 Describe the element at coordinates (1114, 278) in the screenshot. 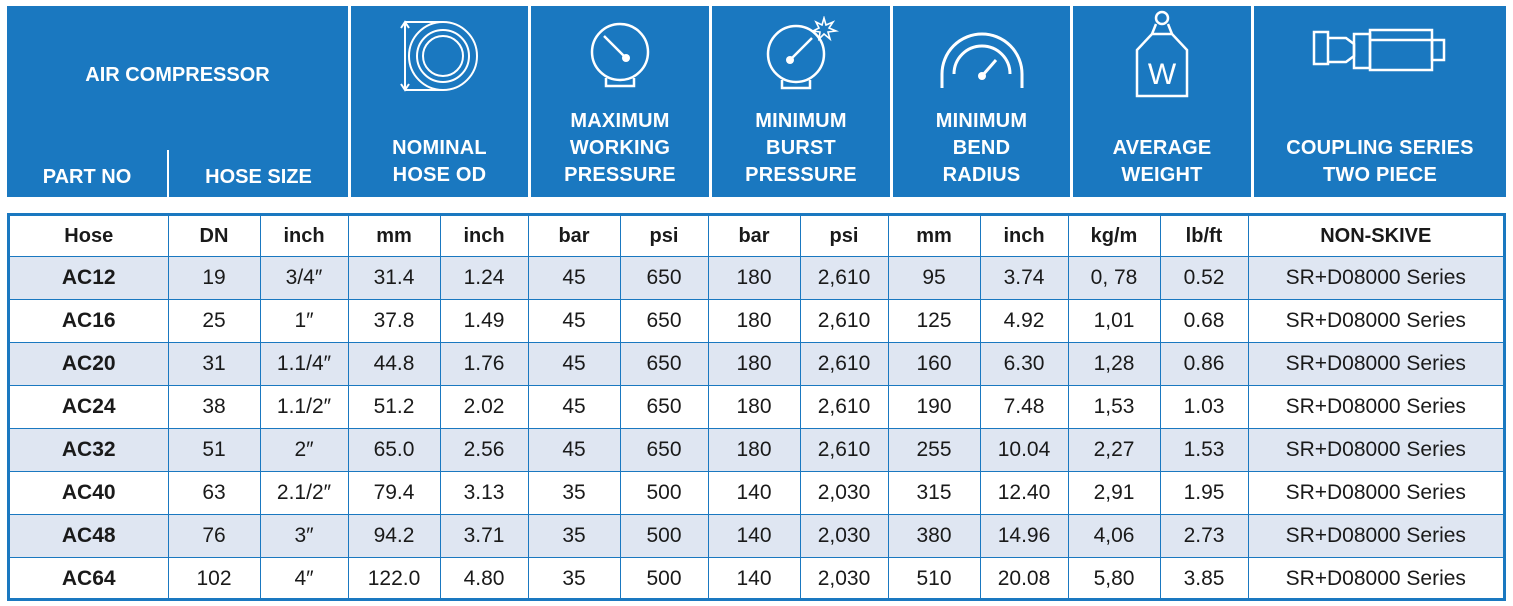

I see `cell-weight-kgm: 0, 78` at that location.